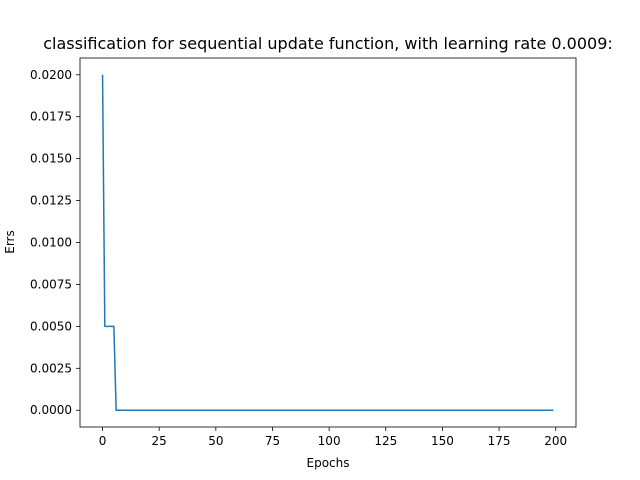 The width and height of the screenshot is (640, 480). I want to click on y-tick-label: 0.0125, so click(51, 201).